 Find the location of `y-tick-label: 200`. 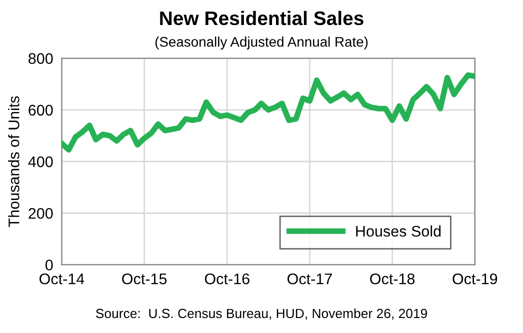

y-tick-label: 200 is located at coordinates (40, 213).